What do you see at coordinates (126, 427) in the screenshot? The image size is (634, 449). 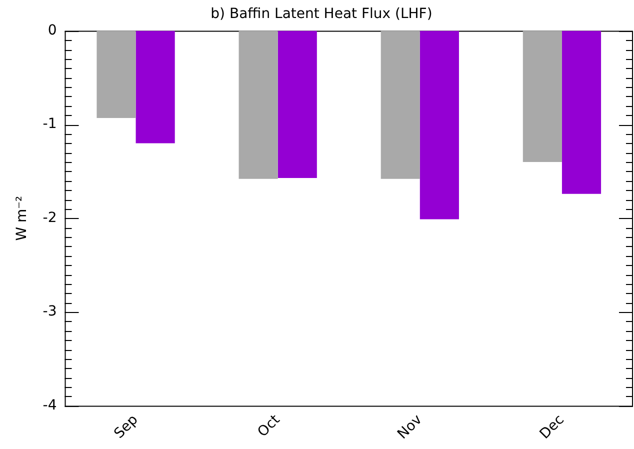 I see `x-tick-label: Sep` at bounding box center [126, 427].